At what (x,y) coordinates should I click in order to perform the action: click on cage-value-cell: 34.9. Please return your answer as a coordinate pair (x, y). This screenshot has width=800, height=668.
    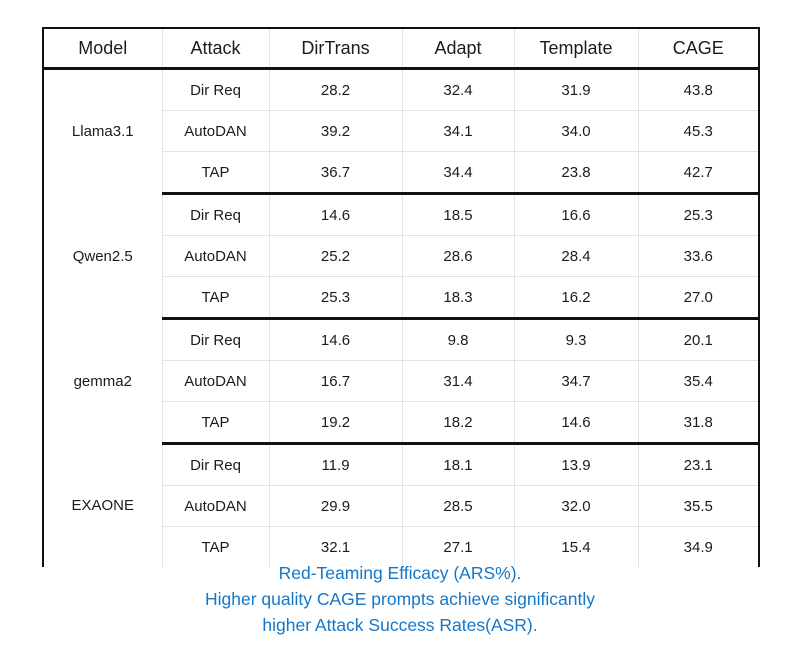
    Looking at the image, I should click on (698, 546).